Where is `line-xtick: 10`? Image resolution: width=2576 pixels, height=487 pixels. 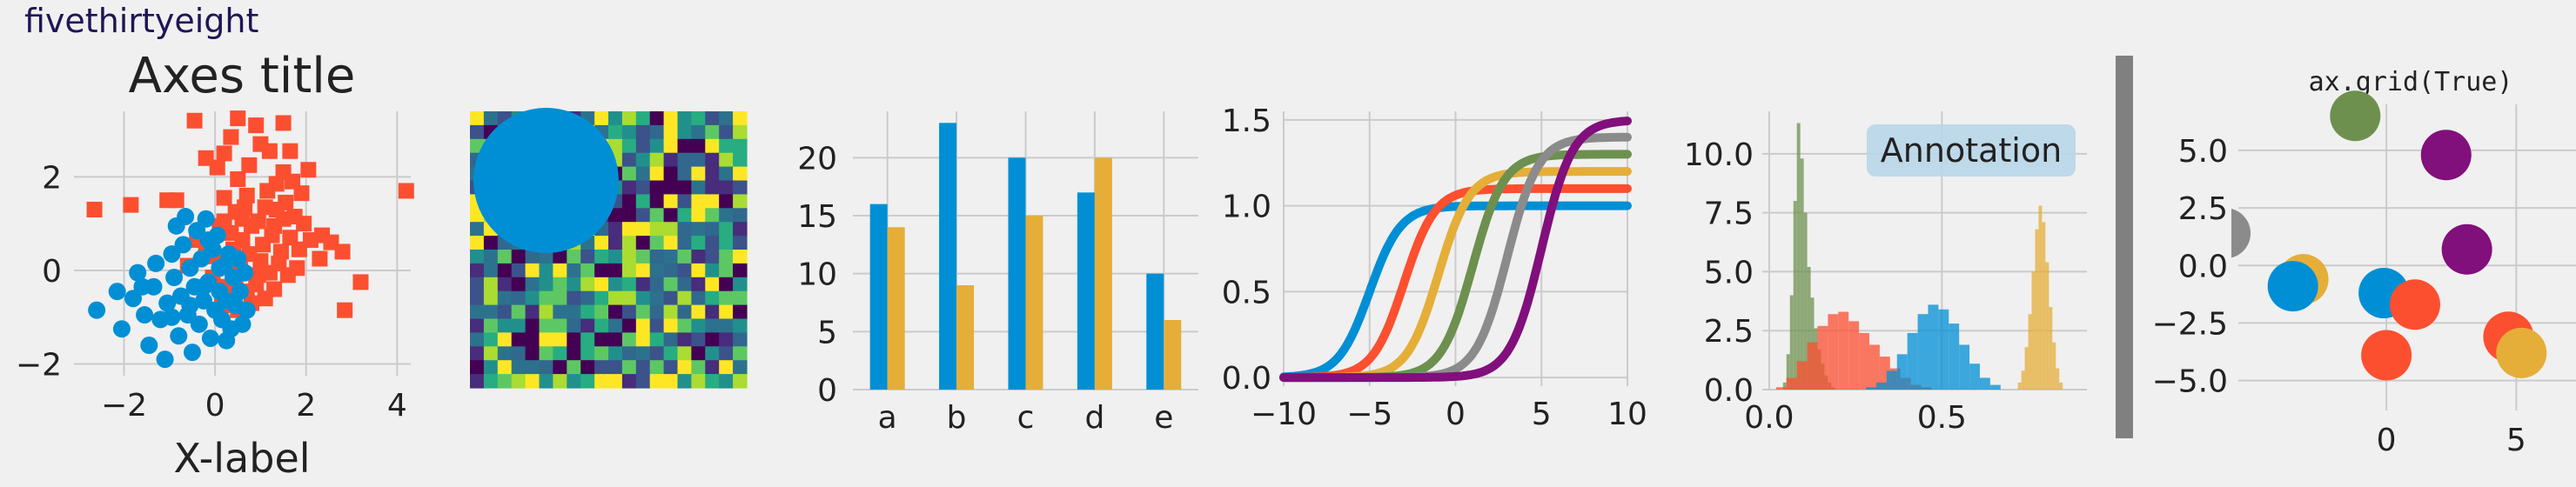
line-xtick: 10 is located at coordinates (1627, 414).